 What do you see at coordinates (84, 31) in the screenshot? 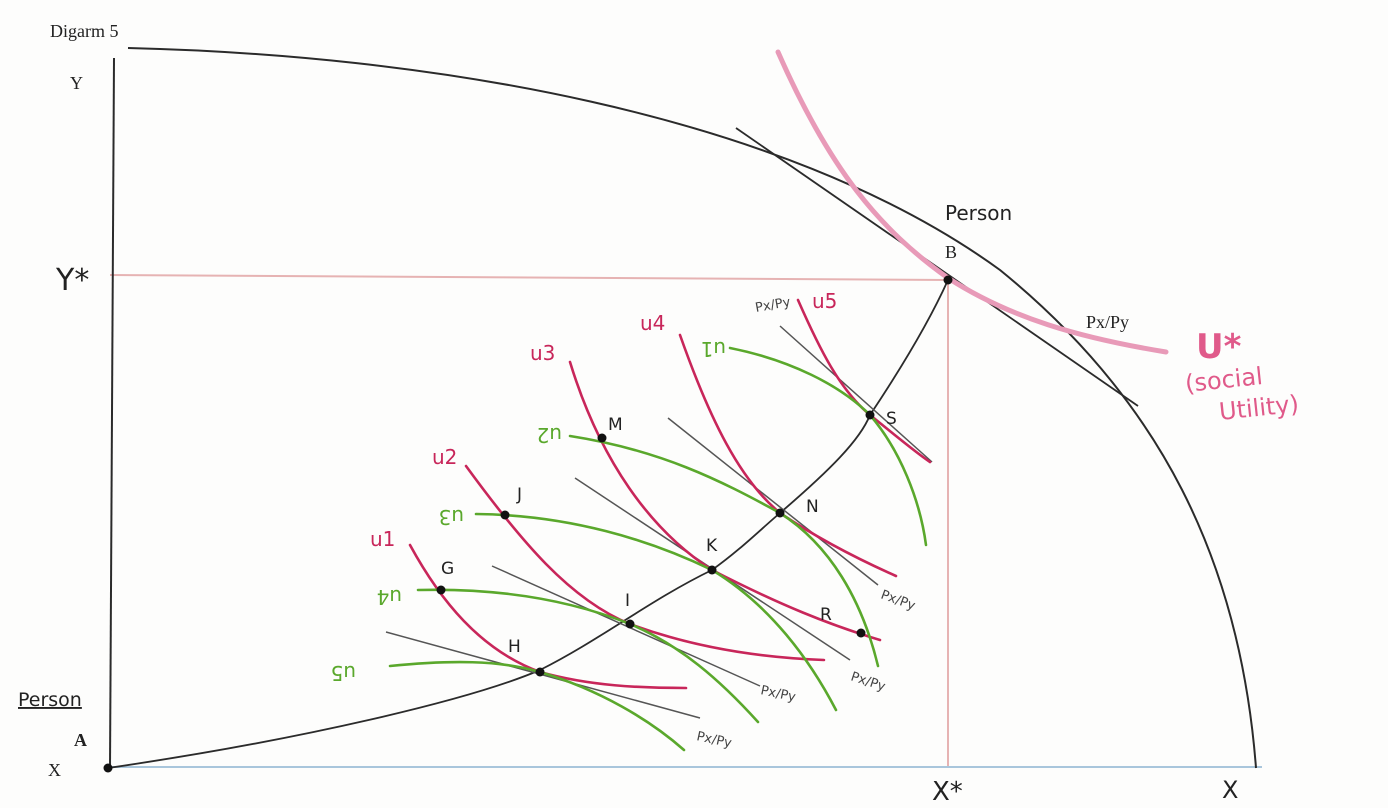
I see `diagram-title: Digarm 5` at bounding box center [84, 31].